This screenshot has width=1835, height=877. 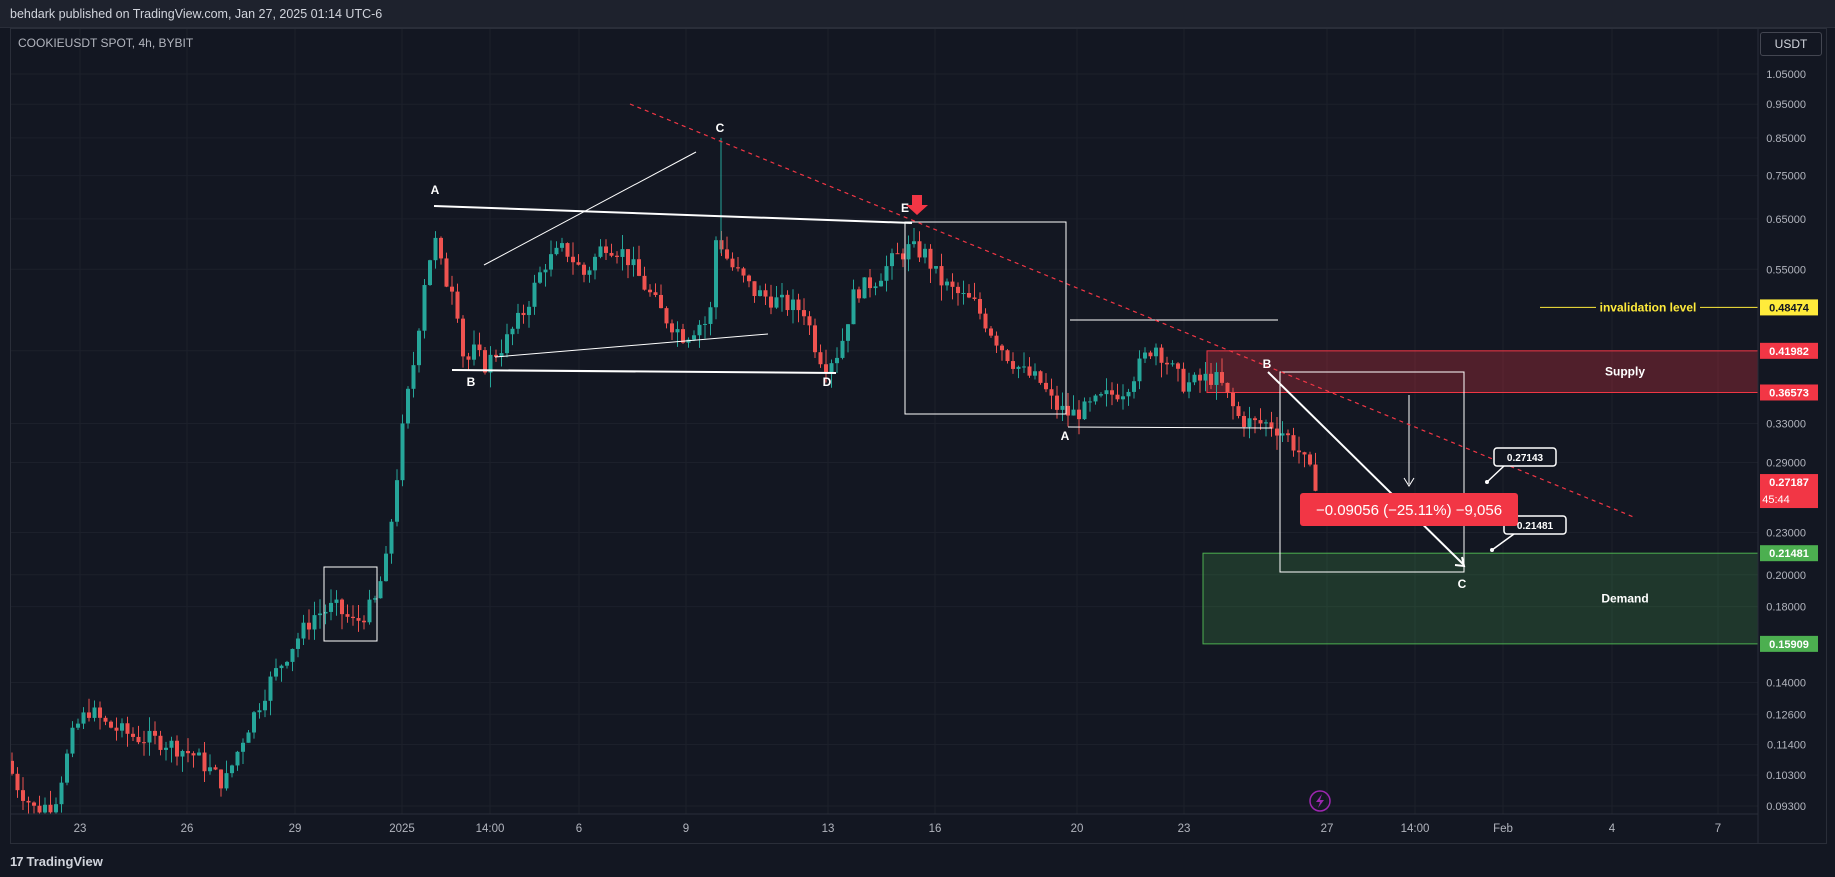 What do you see at coordinates (1409, 509) in the screenshot?
I see `measure-label-box` at bounding box center [1409, 509].